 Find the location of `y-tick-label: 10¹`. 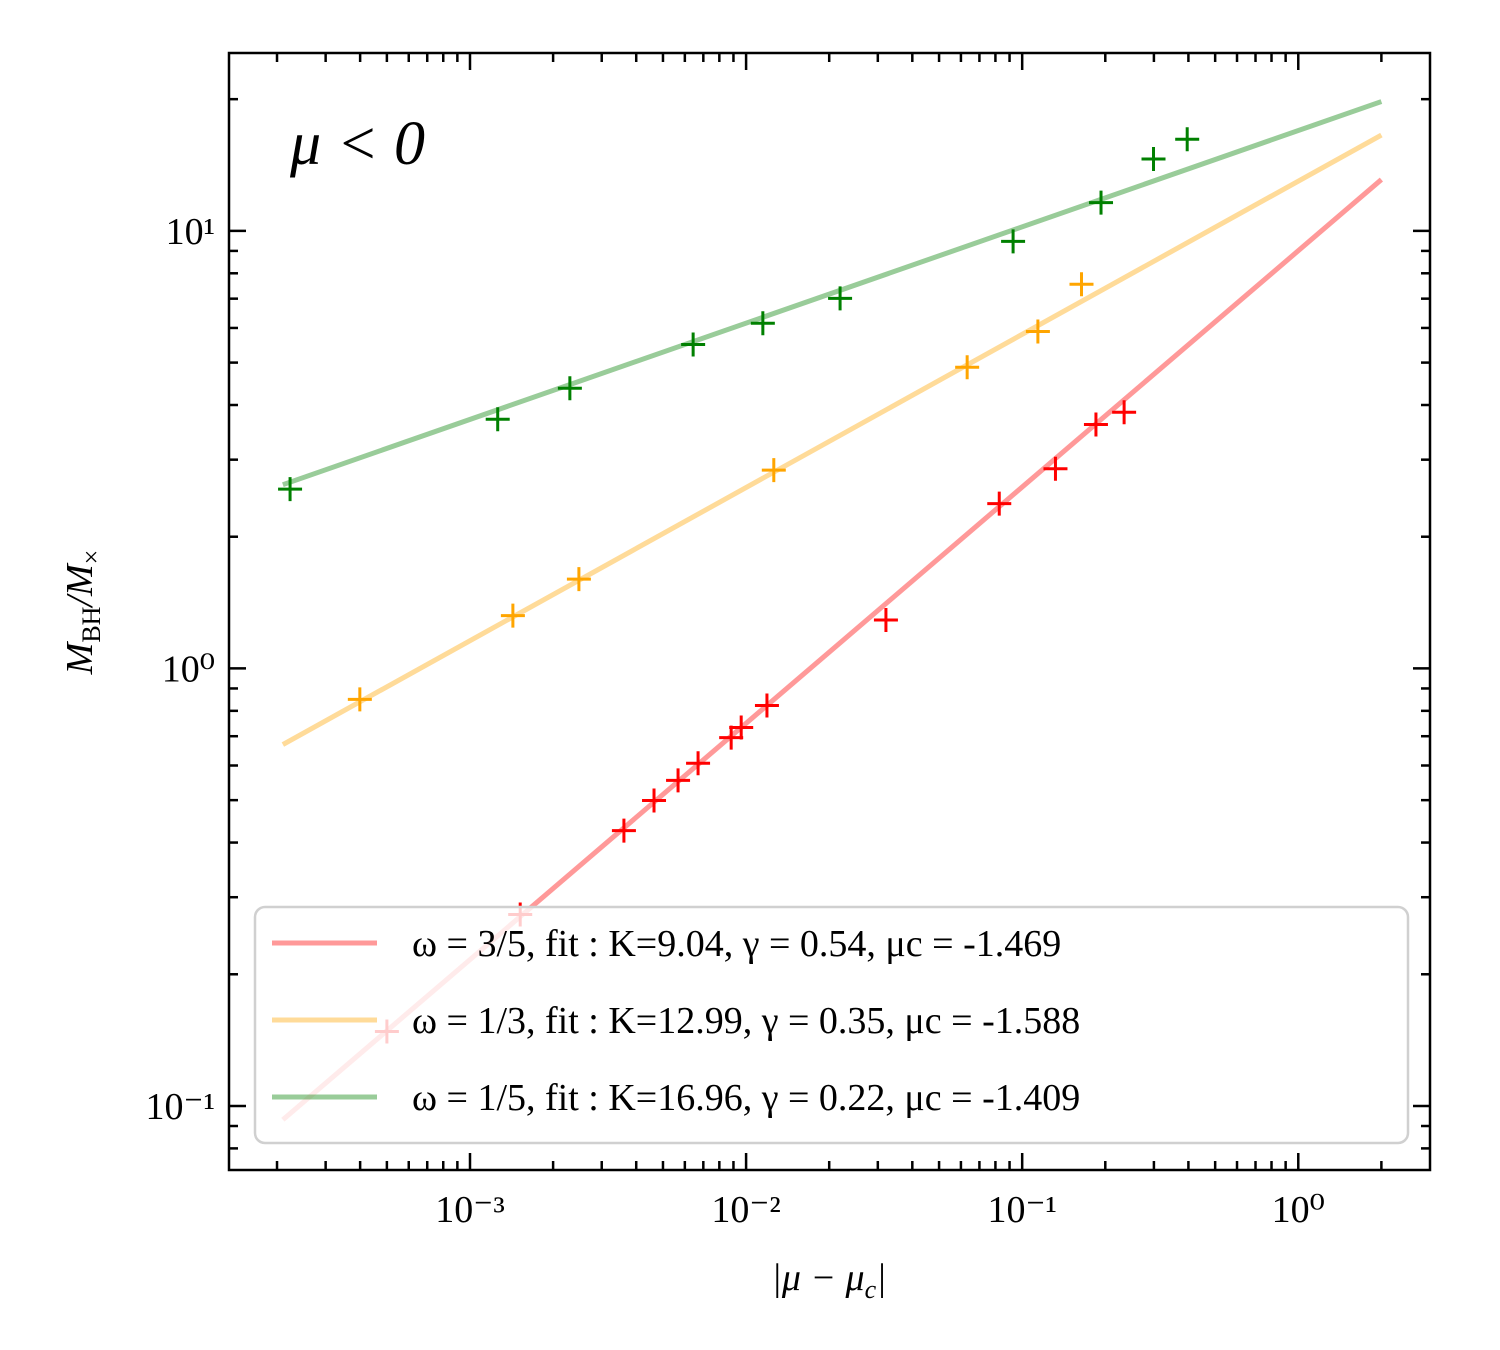

y-tick-label: 10¹ is located at coordinates (190, 232).